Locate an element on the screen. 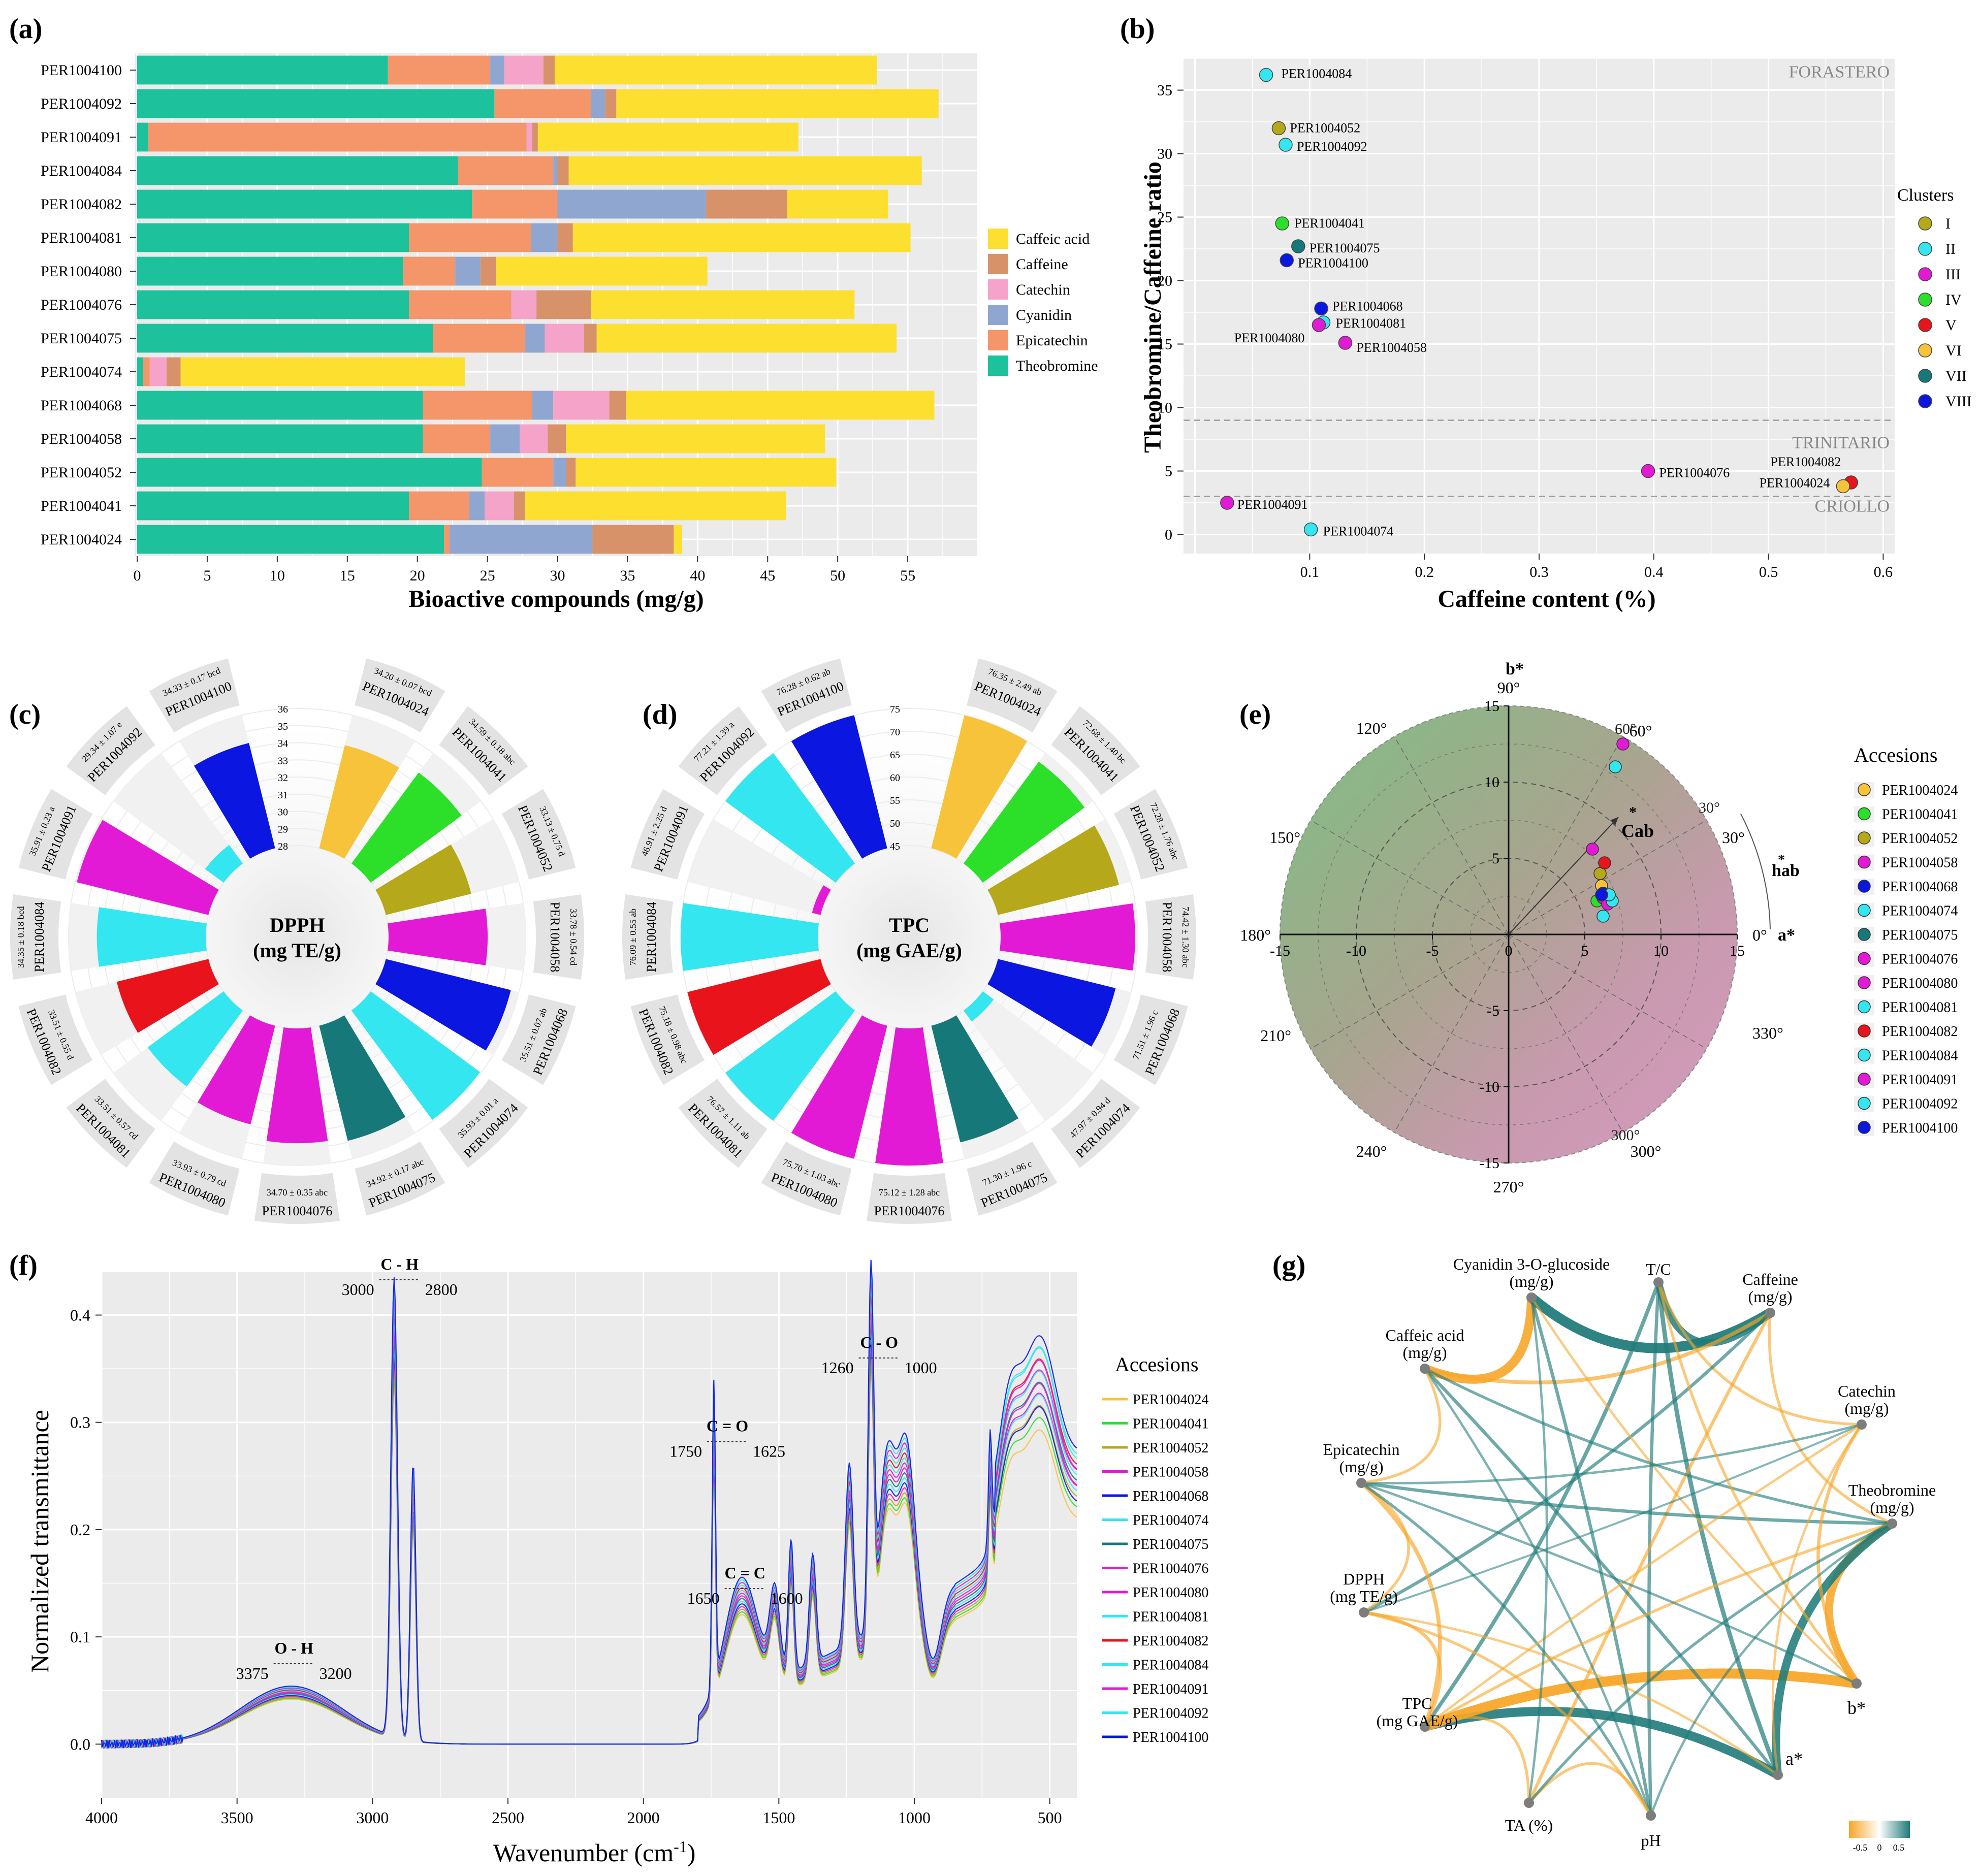 The width and height of the screenshot is (1980, 1876). band-right-label: 1625 is located at coordinates (769, 1451).